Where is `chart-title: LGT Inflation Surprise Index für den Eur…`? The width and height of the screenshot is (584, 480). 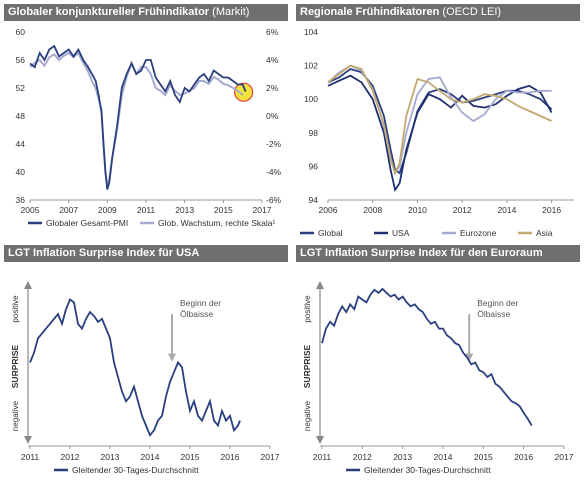 chart-title: LGT Inflation Surprise Index für den Eur… is located at coordinates (421, 253).